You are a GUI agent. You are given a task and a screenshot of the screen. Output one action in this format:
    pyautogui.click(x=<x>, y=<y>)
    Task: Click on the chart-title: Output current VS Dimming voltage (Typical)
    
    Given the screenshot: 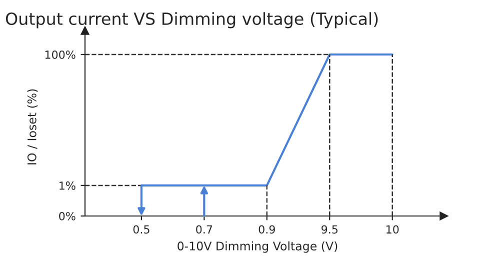 What is the action you would take?
    pyautogui.click(x=192, y=20)
    